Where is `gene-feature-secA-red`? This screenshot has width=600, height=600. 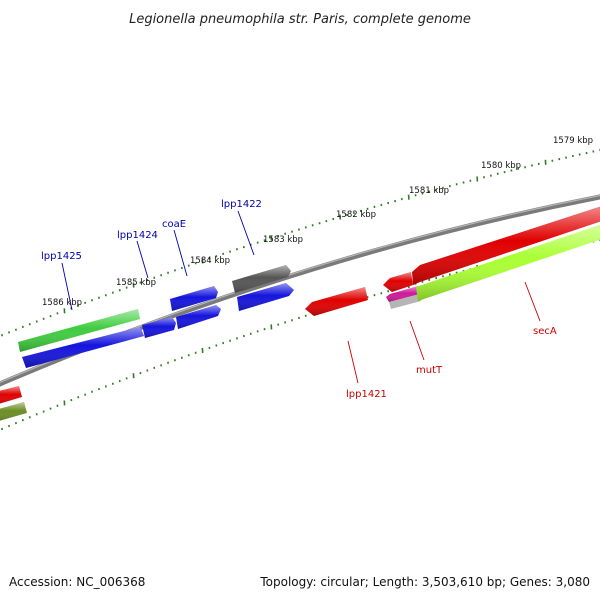 gene-feature-secA-red is located at coordinates (506, 245).